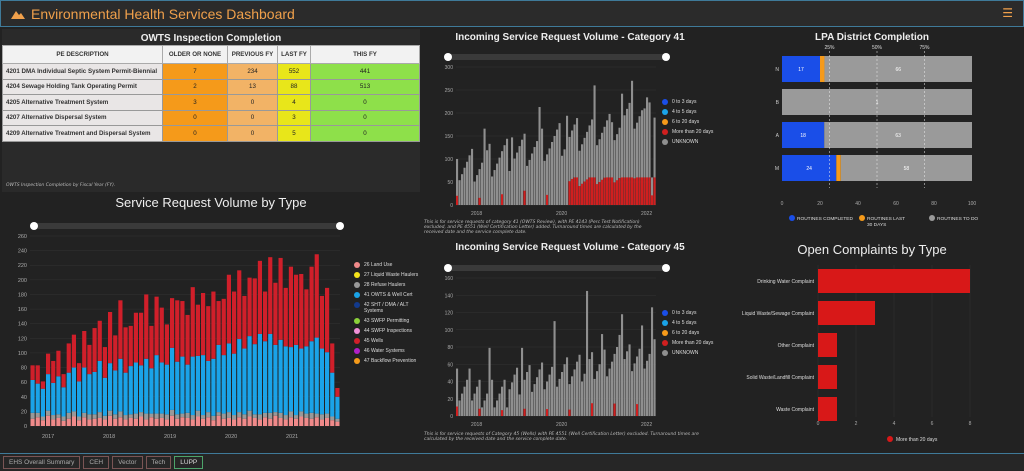 Image resolution: width=1024 pixels, height=471 pixels. What do you see at coordinates (387, 285) in the screenshot?
I see `legend-item: 28 Refuse Haulers` at bounding box center [387, 285].